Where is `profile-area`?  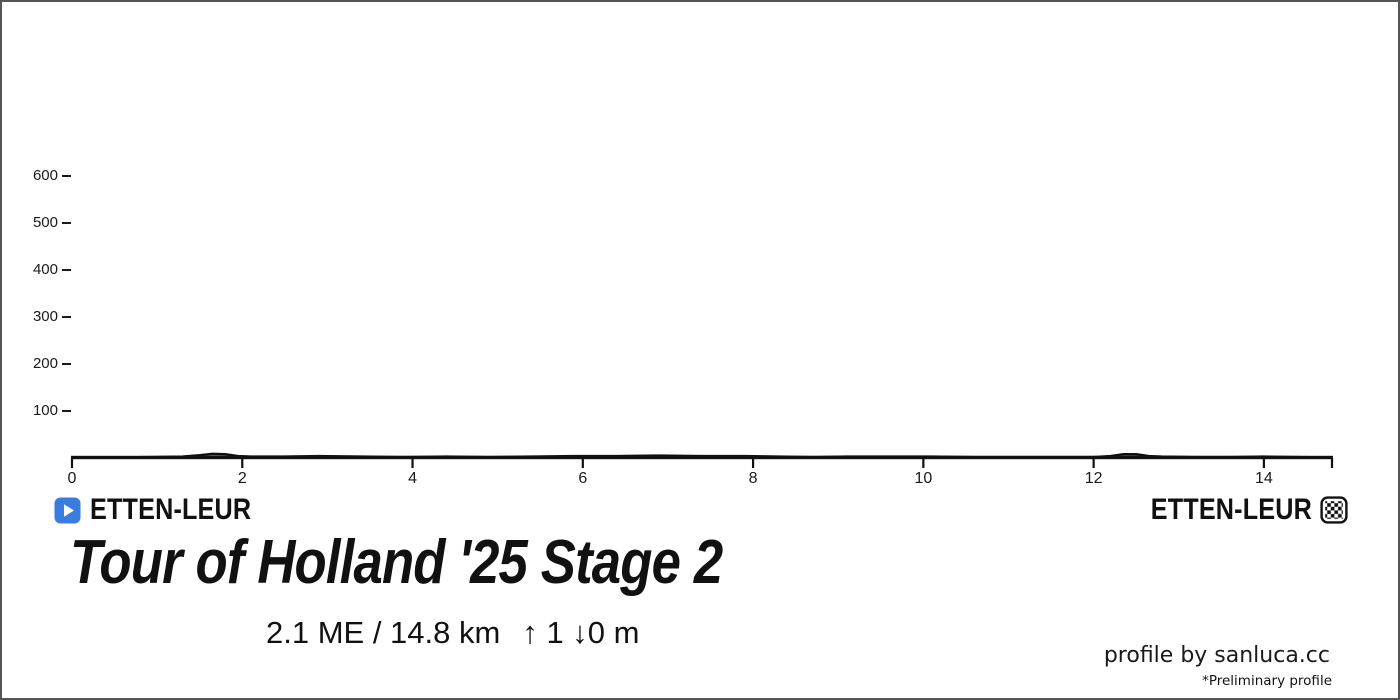 profile-area is located at coordinates (702, 455).